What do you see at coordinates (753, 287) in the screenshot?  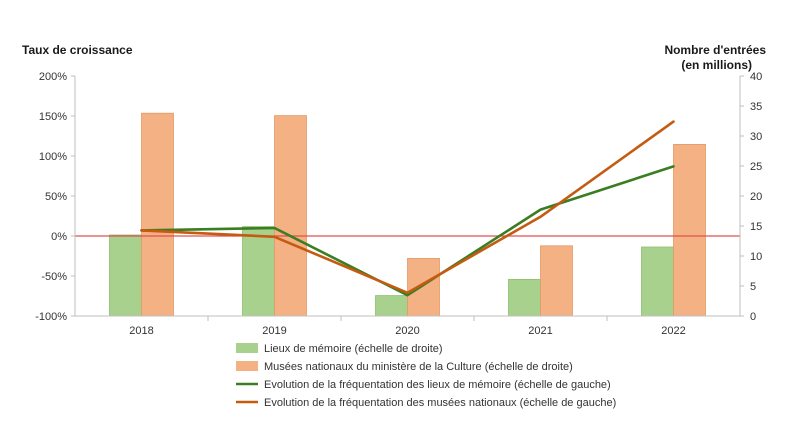 I see `right-tick-label: 5` at bounding box center [753, 287].